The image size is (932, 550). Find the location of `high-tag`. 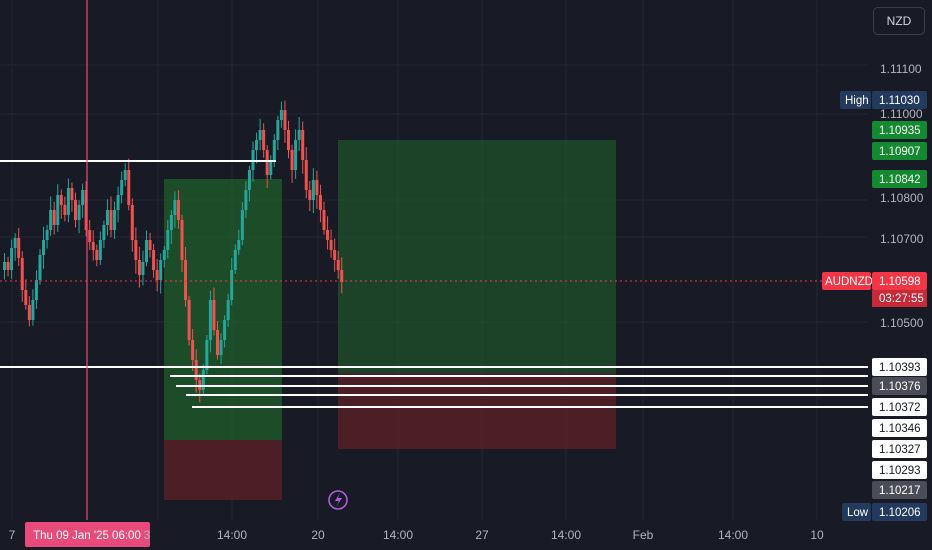

high-tag is located at coordinates (855, 100).